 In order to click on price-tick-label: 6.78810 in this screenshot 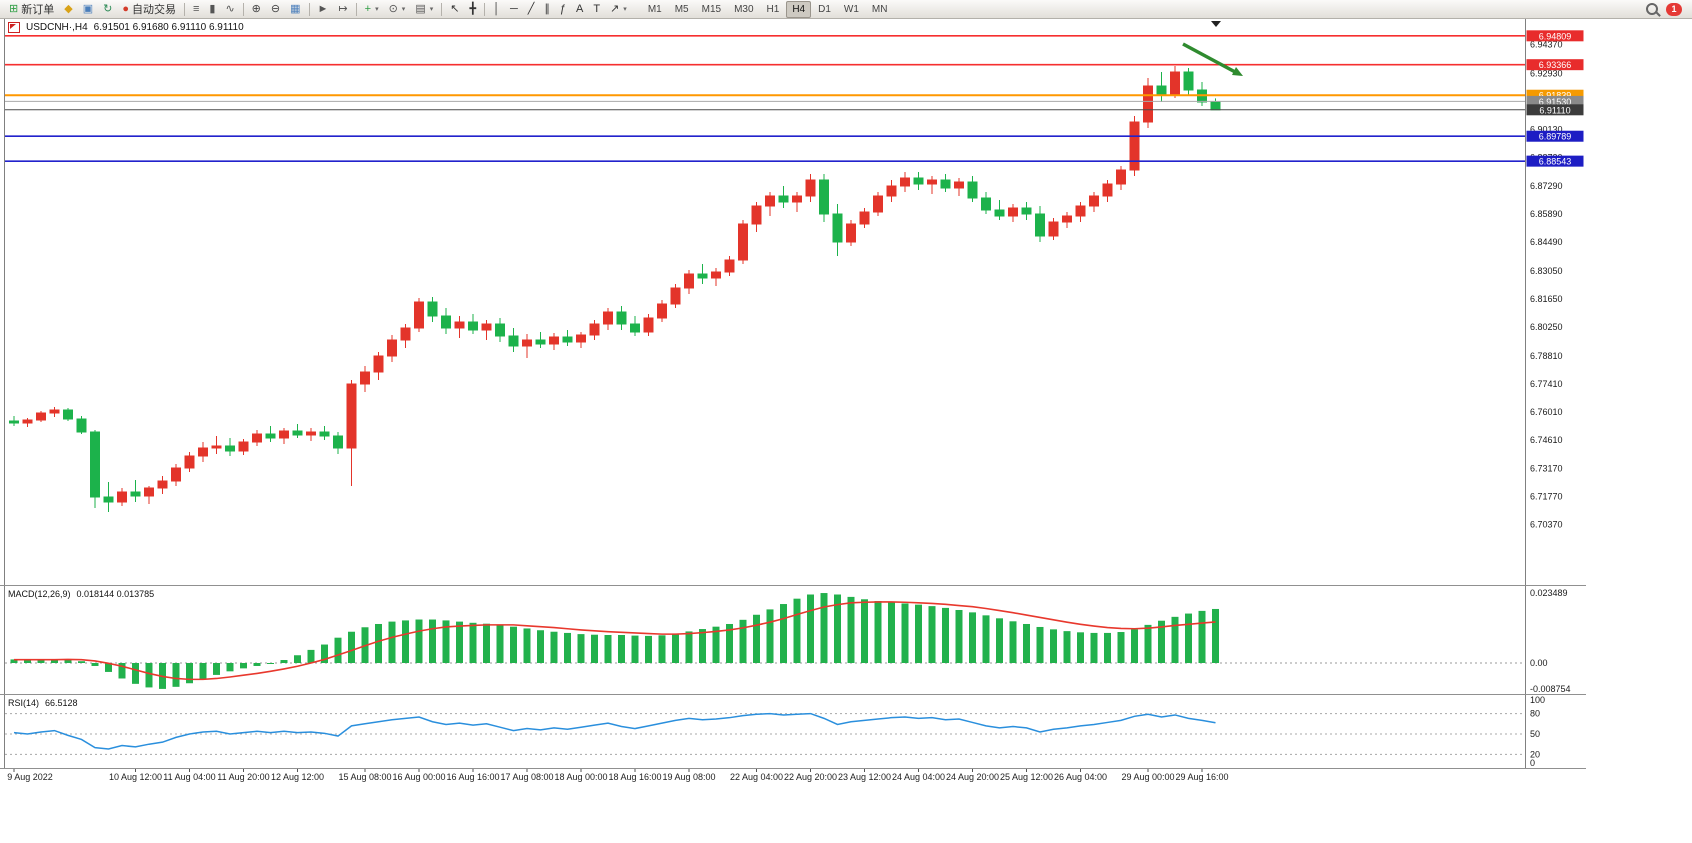, I will do `click(1546, 356)`.